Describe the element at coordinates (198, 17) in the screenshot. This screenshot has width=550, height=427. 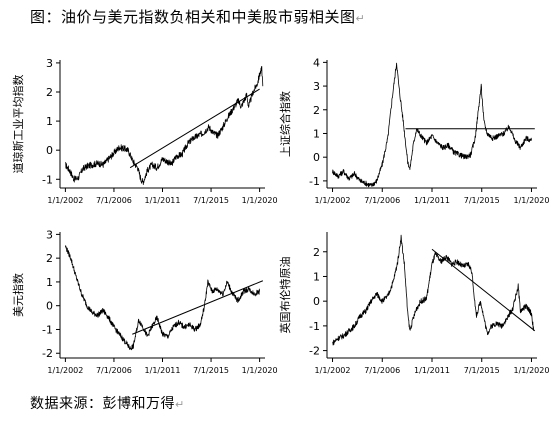
I see `figure-title: 图：油价与美元指数负相关和中美股市弱相关图↵` at that location.